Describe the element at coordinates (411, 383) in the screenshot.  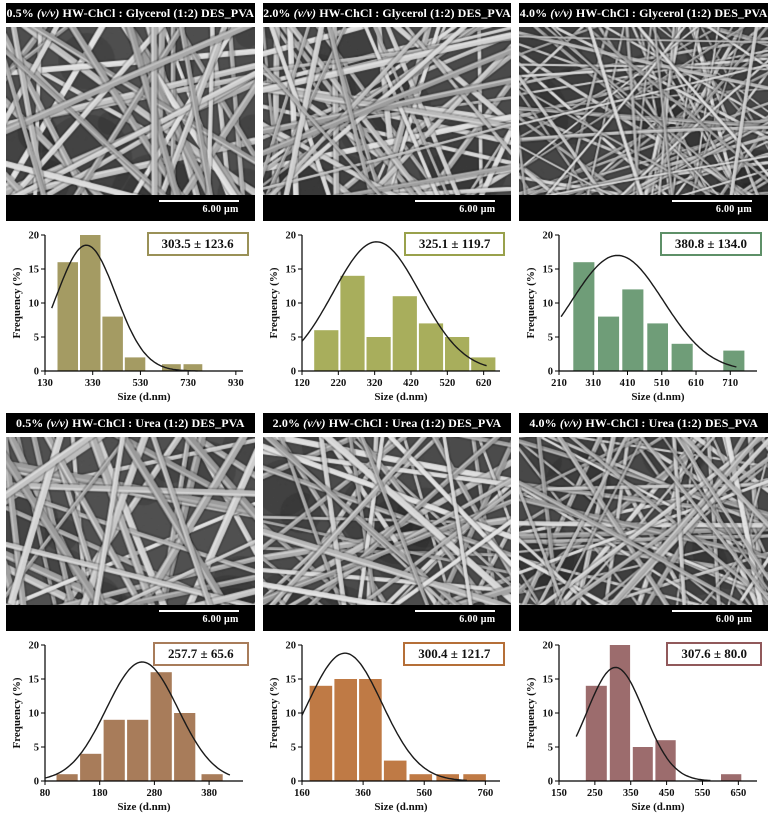
I see `svg-text: 420` at that location.